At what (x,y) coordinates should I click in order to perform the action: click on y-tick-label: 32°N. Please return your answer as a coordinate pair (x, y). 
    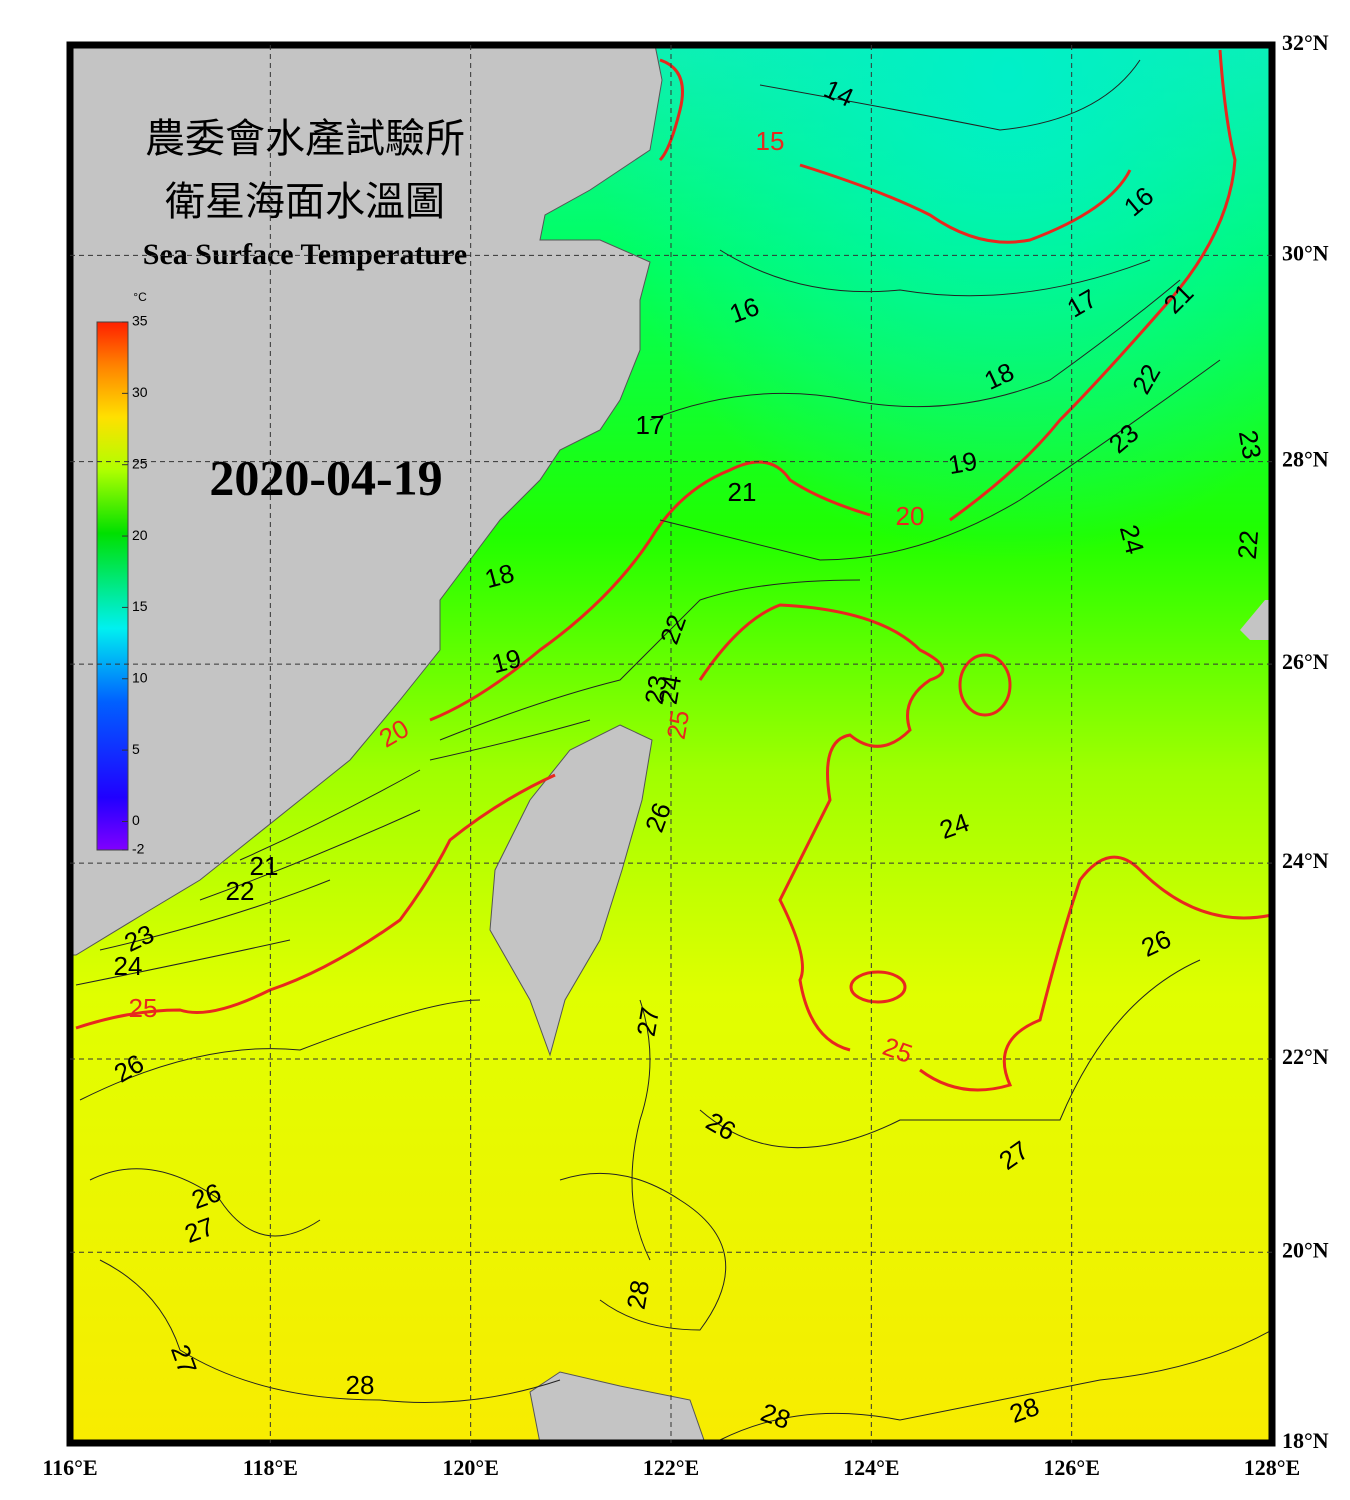
    Looking at the image, I should click on (1305, 42).